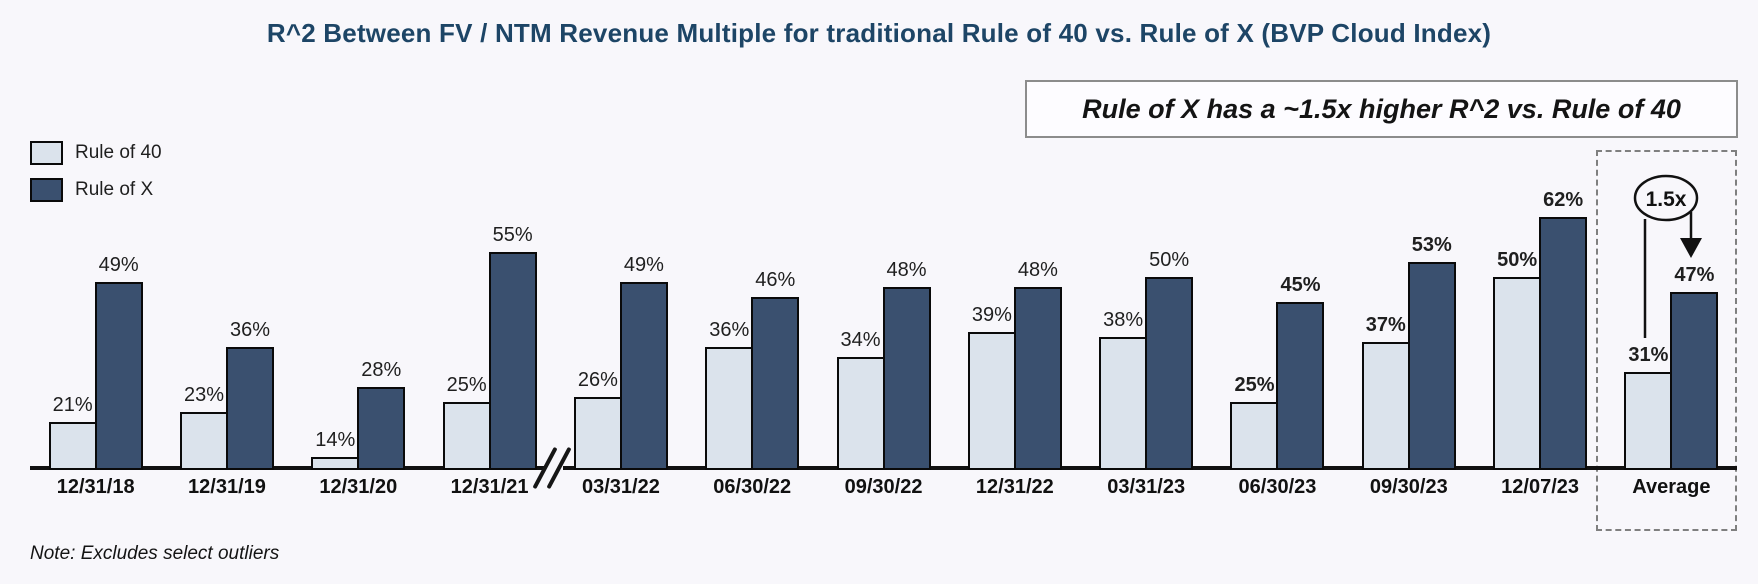 The image size is (1758, 584). I want to click on x-axis-label: 06/30/22, so click(752, 487).